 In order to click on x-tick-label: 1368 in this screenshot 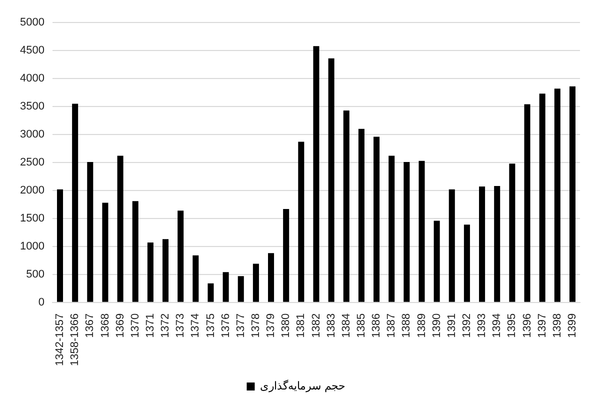, I will do `click(105, 325)`.